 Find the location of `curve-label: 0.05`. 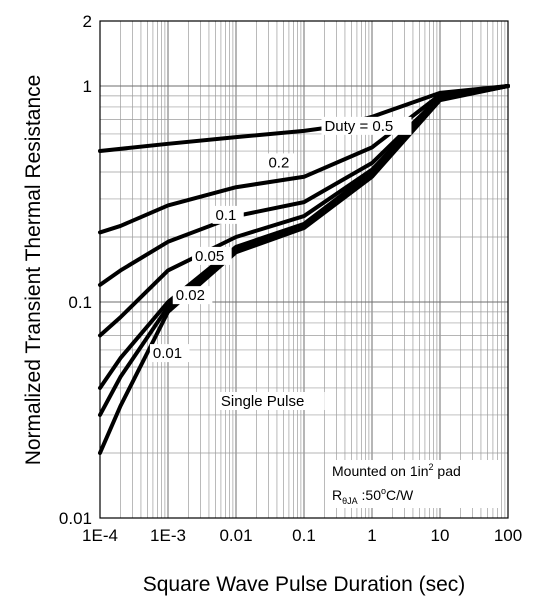

curve-label: 0.05 is located at coordinates (209, 256).